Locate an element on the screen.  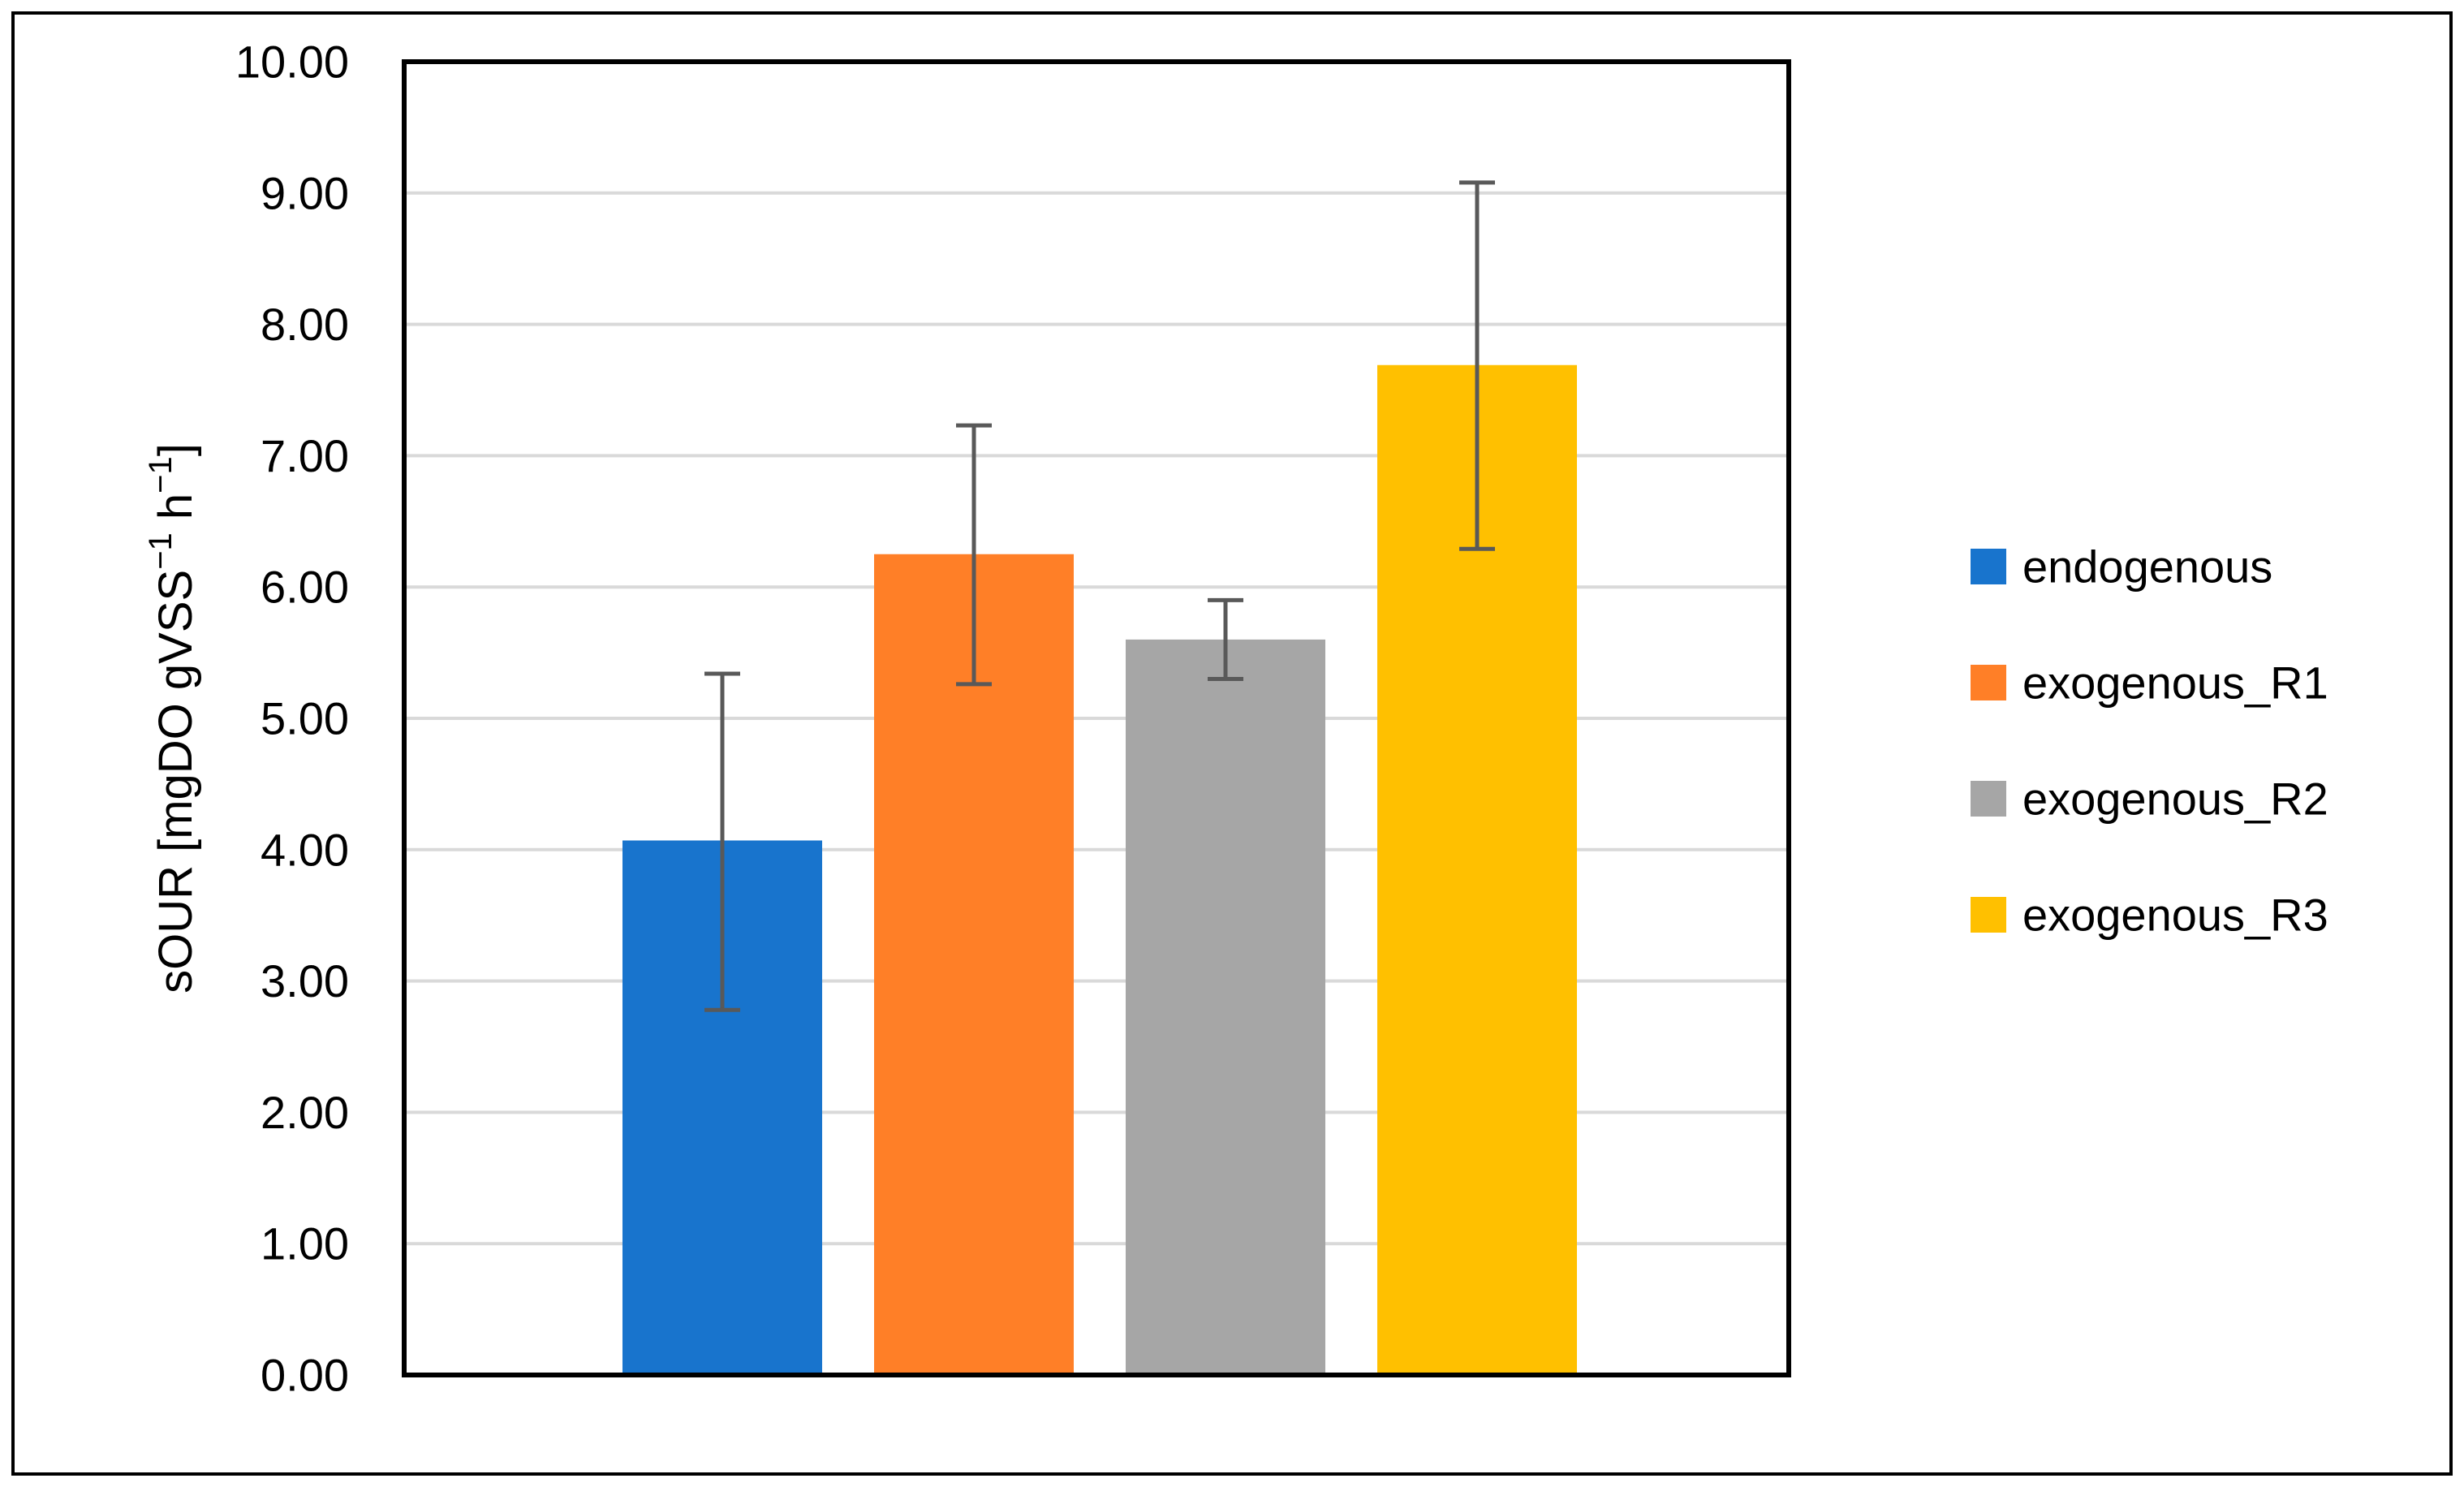
y-tick-label: 3.00 is located at coordinates (305, 980).